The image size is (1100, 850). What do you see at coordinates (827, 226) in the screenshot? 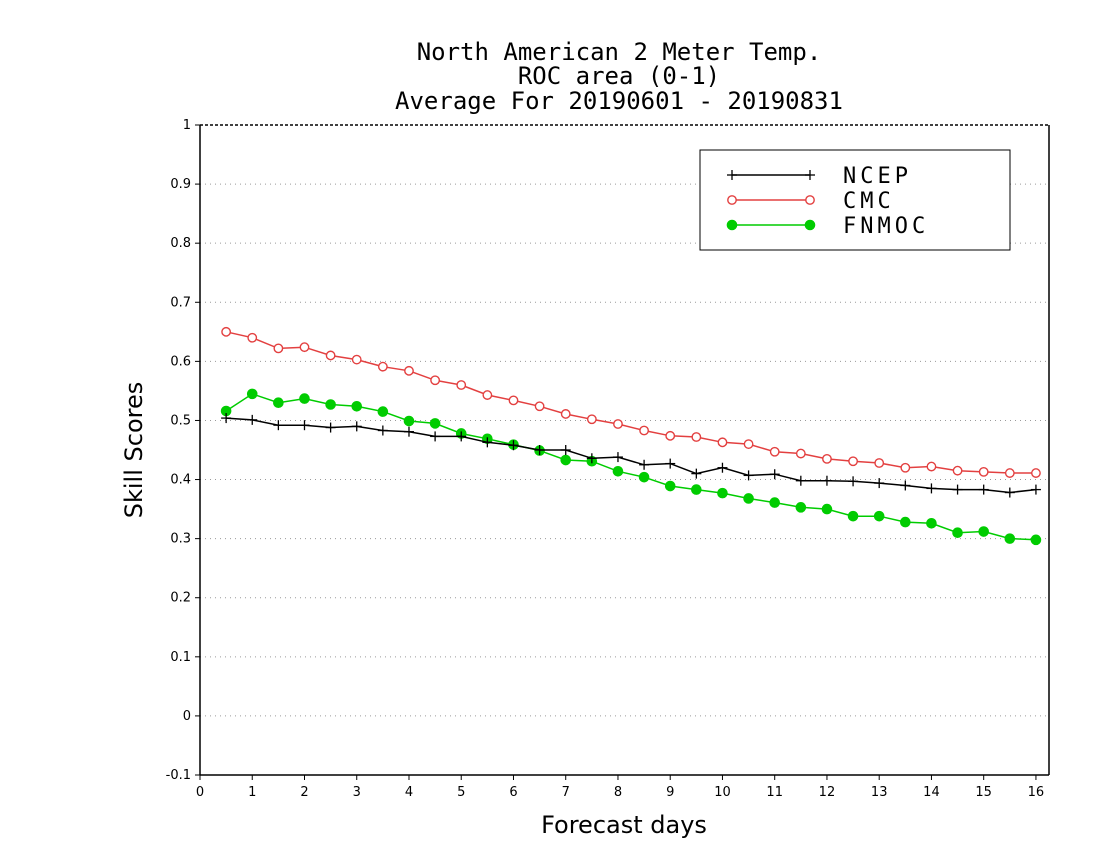
I see `legend-item-fnmoc: FNMOC` at bounding box center [827, 226].